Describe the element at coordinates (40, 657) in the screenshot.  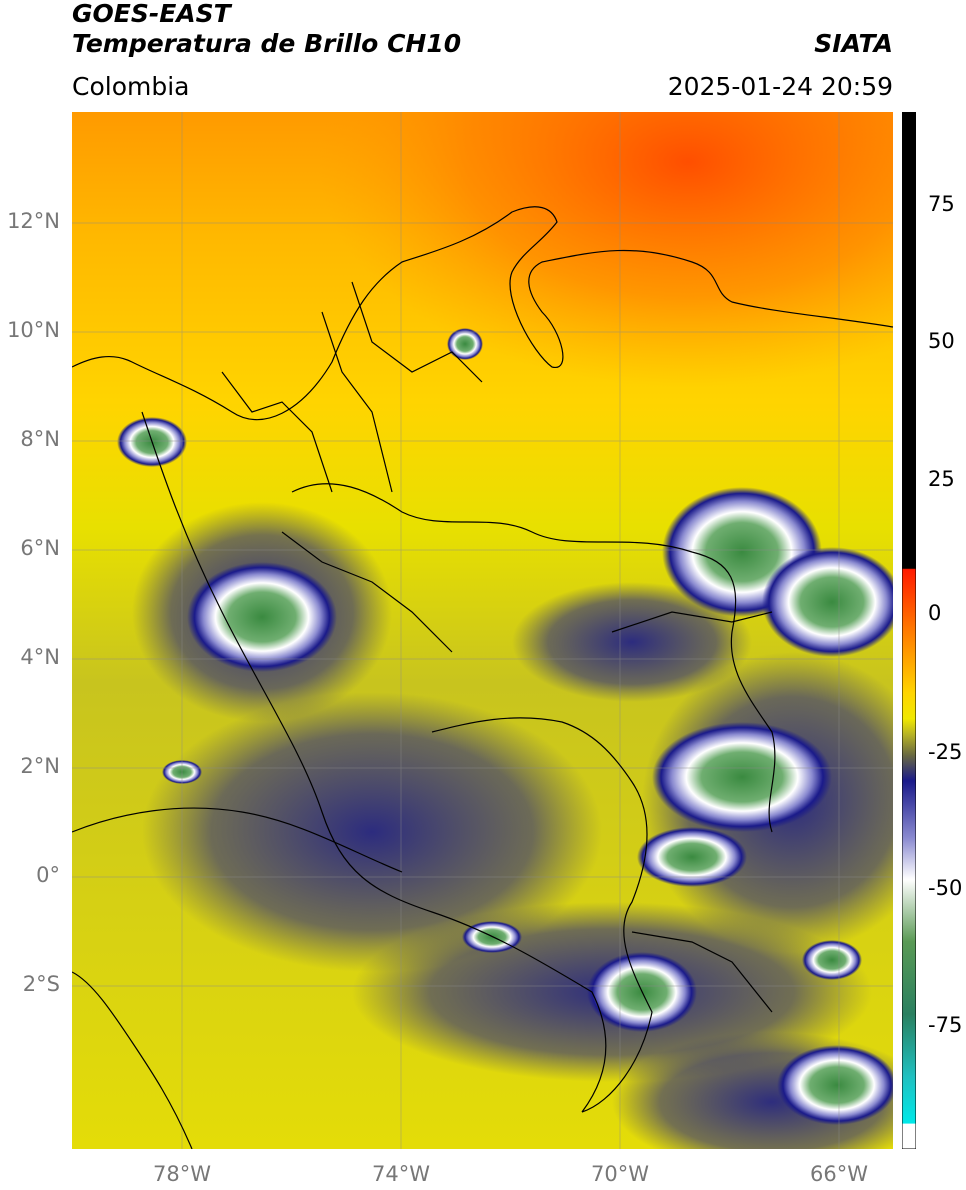
I see `lat-label: 4°N` at that location.